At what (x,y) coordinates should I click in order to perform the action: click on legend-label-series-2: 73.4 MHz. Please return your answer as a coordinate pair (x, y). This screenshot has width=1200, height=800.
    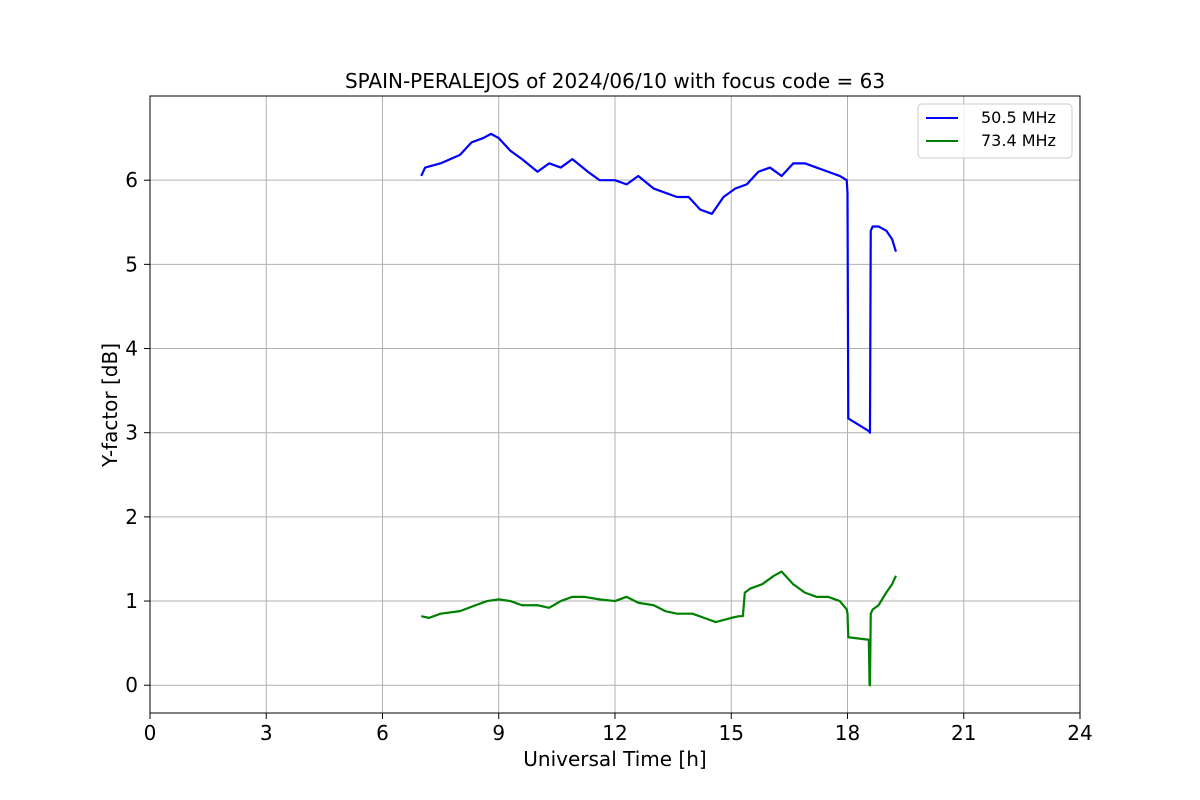
    Looking at the image, I should click on (1018, 140).